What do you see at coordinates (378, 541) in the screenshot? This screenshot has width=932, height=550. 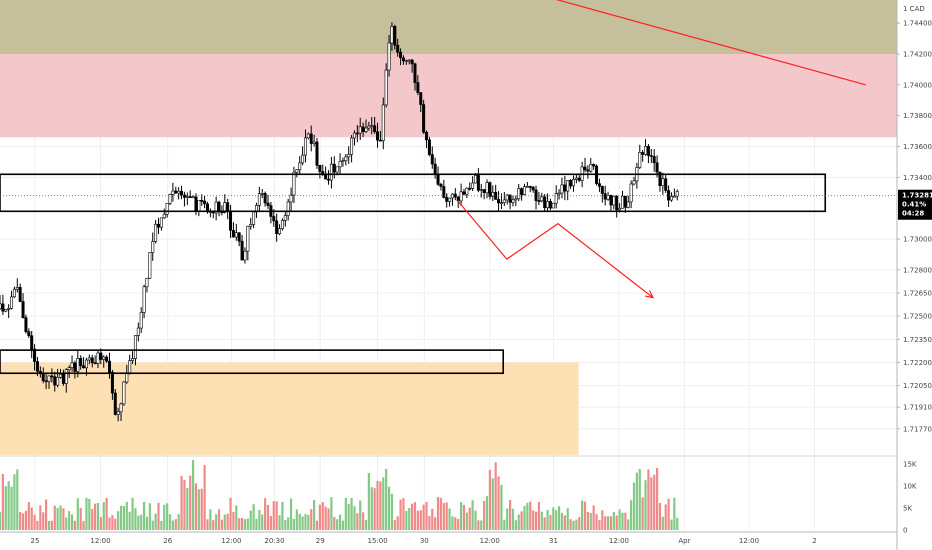 I see `time-tick-label: 15:00` at bounding box center [378, 541].